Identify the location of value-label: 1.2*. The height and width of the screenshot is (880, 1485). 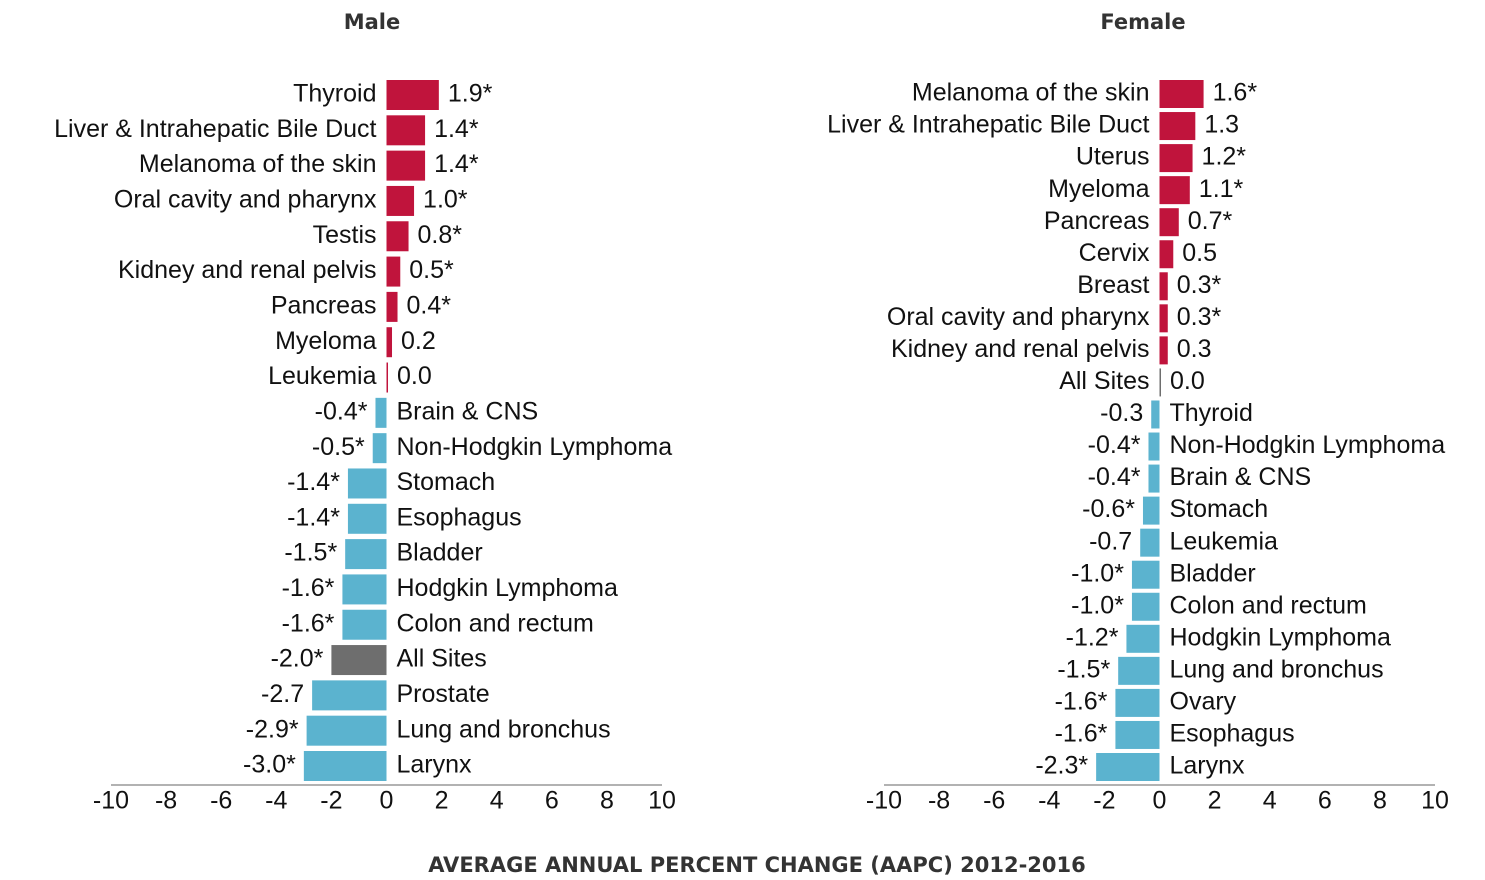
(1224, 157).